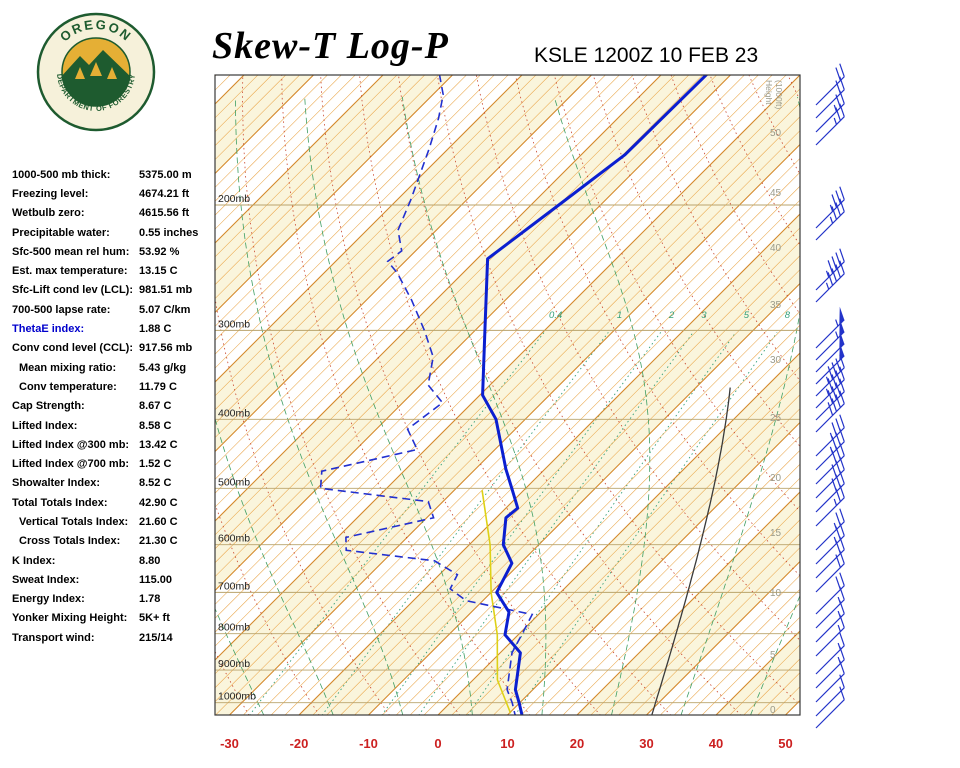 This screenshot has height=768, width=960. I want to click on index-value: 115.00, so click(156, 579).